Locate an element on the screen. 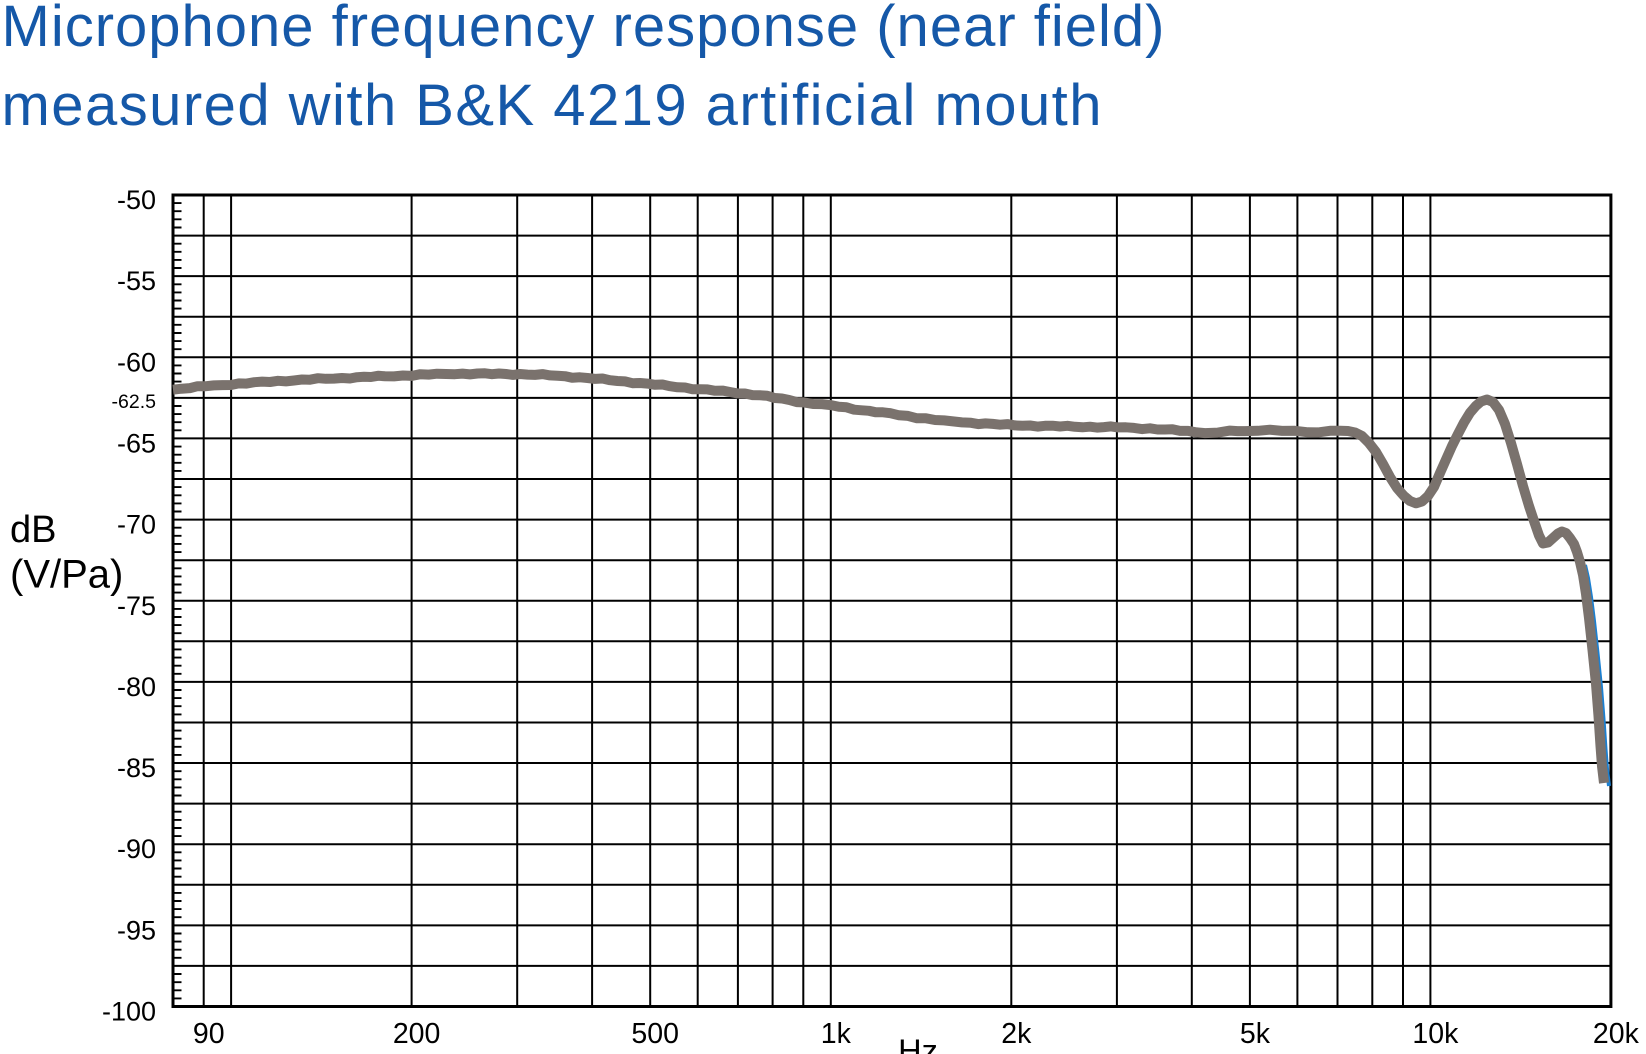 The height and width of the screenshot is (1054, 1646). svg-text:measured with B&K 4219 artific: measured with B&K 4219 artificial mouth is located at coordinates (552, 105).